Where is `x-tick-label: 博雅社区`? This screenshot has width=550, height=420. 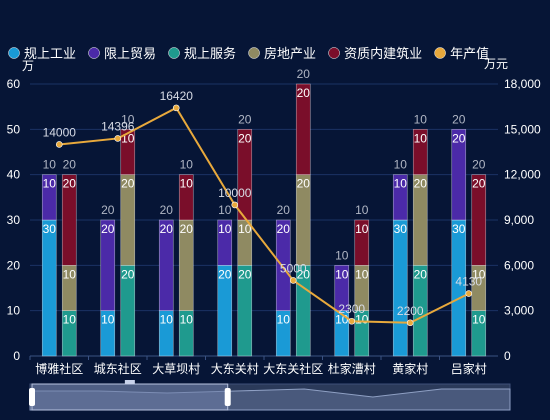
x-tick-label: 博雅社区 is located at coordinates (59, 368).